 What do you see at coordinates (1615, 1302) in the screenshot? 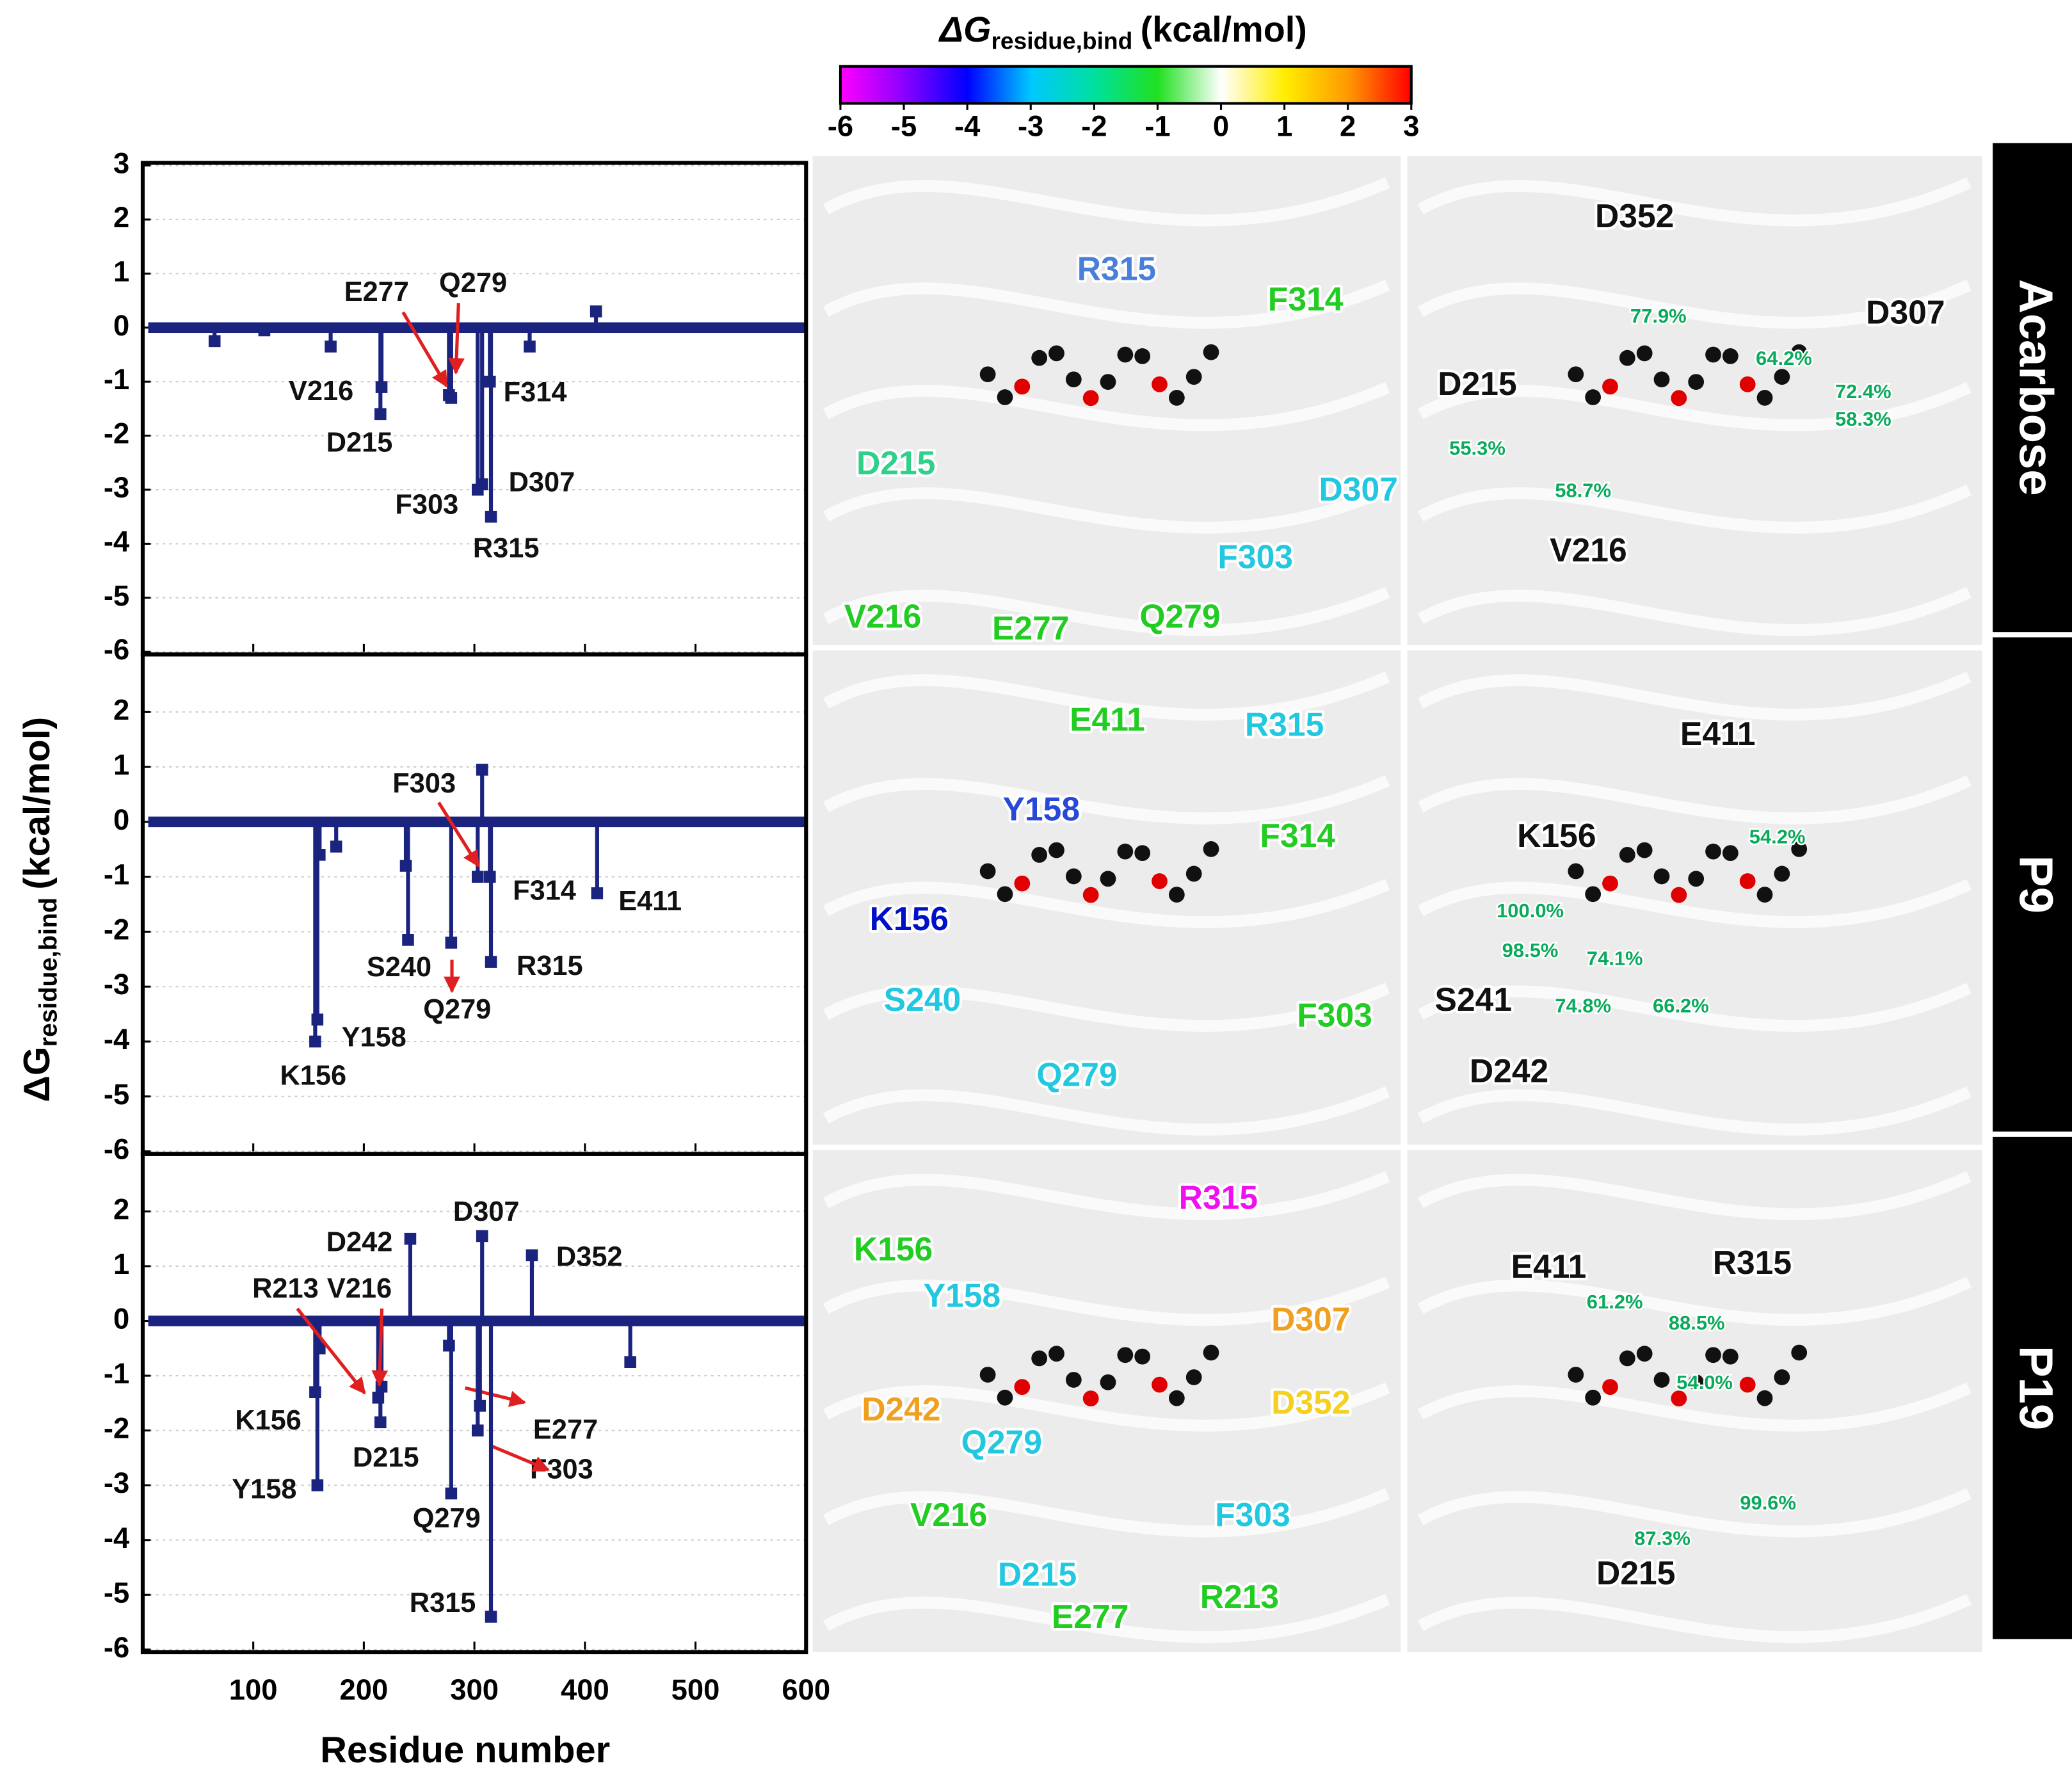
I see `hbond-occupancy: 61.2%` at bounding box center [1615, 1302].